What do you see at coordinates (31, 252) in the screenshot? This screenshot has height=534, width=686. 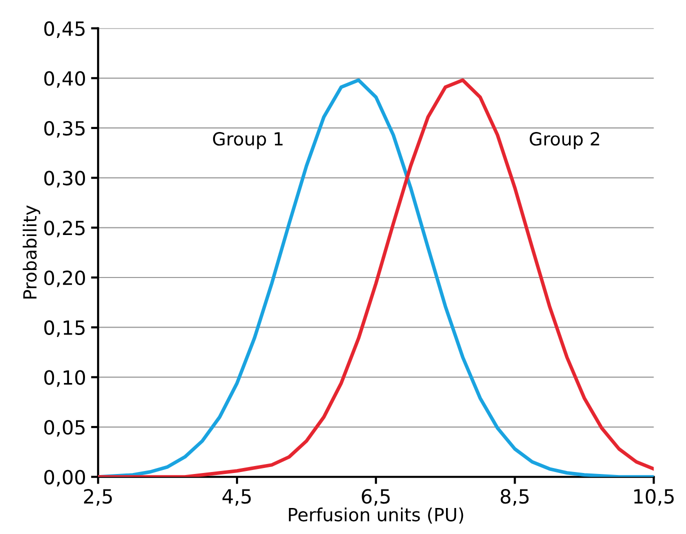 I see `y-axis-title: Probability` at bounding box center [31, 252].